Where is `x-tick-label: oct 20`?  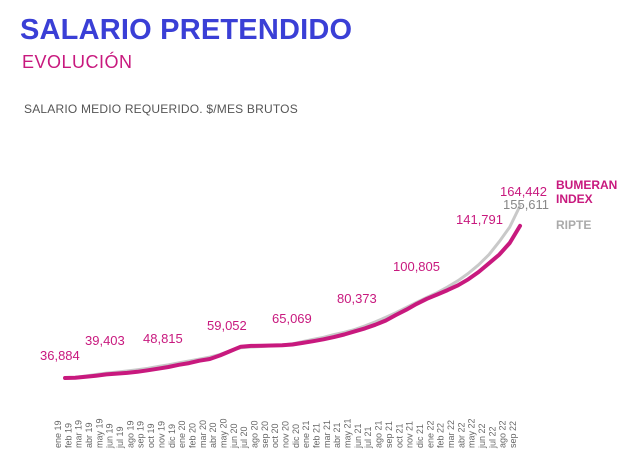 x-tick-label: oct 20 is located at coordinates (275, 436).